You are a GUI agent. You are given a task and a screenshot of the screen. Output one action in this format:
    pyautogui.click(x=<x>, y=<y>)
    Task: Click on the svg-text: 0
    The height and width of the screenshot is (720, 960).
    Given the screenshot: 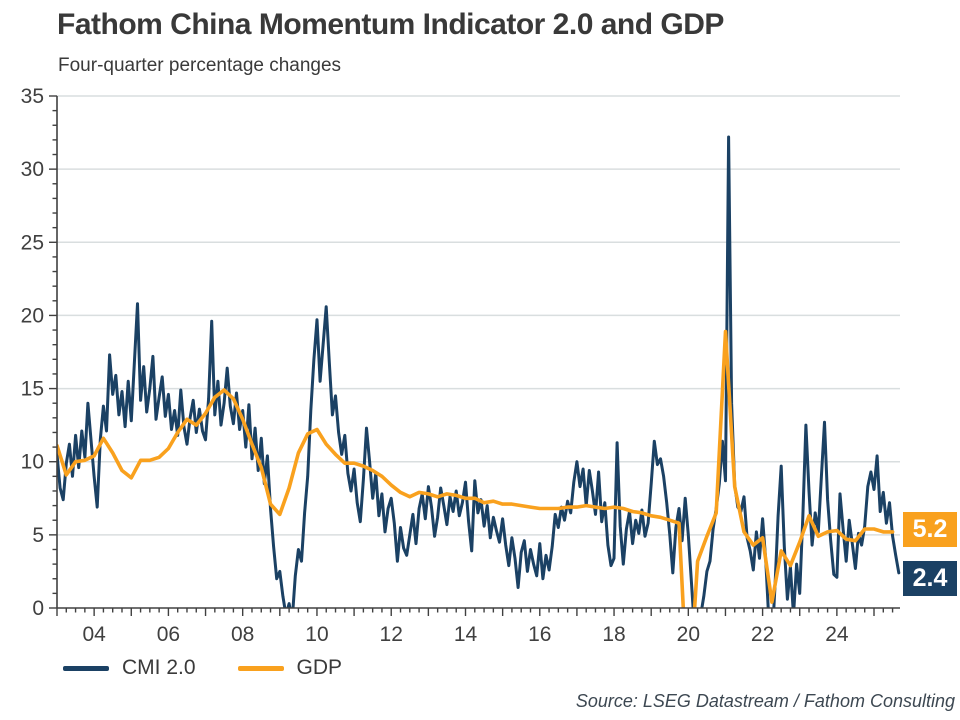 What is the action you would take?
    pyautogui.click(x=38, y=608)
    